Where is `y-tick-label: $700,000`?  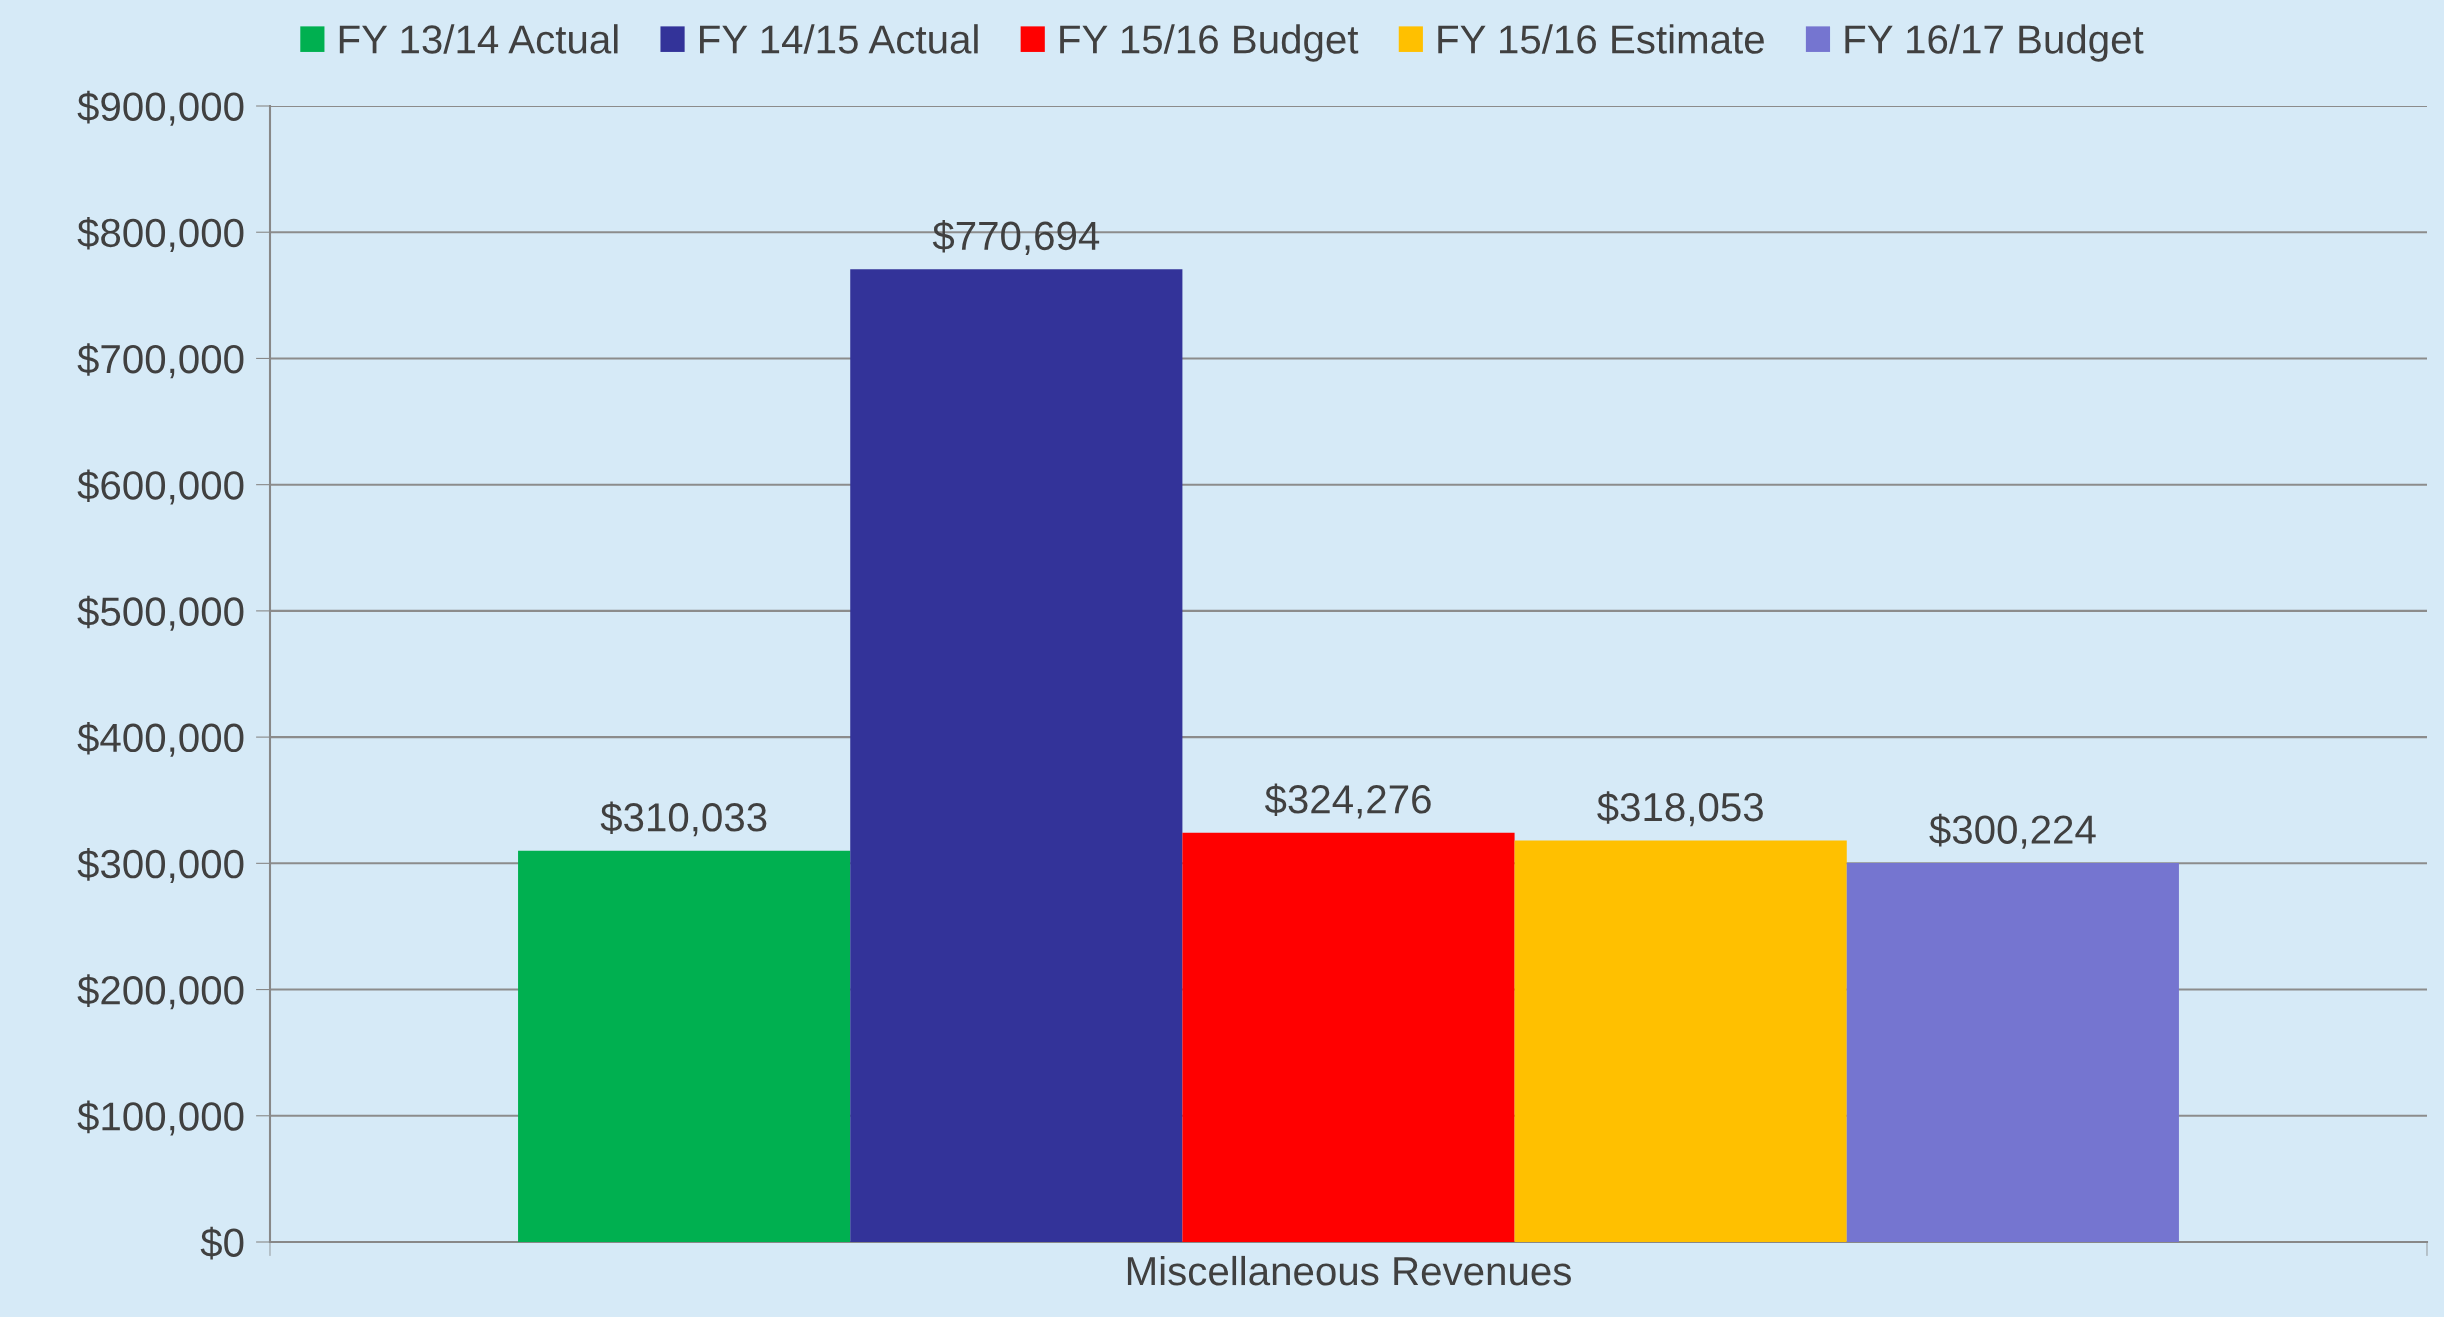 y-tick-label: $700,000 is located at coordinates (160, 361).